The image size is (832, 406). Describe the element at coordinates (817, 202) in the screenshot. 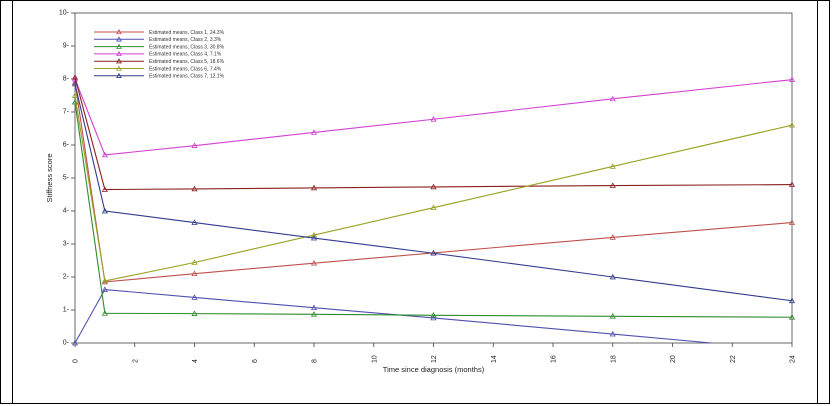

I see `table-right-border` at that location.